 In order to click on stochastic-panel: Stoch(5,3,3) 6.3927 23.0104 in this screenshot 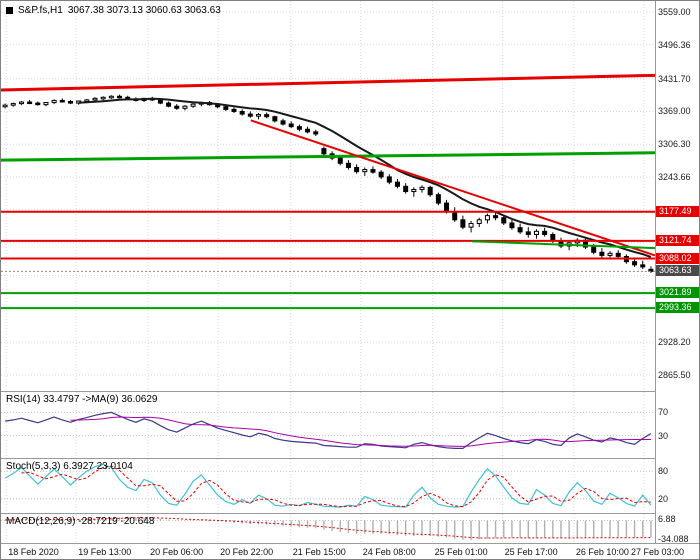, I will do `click(328, 485)`.